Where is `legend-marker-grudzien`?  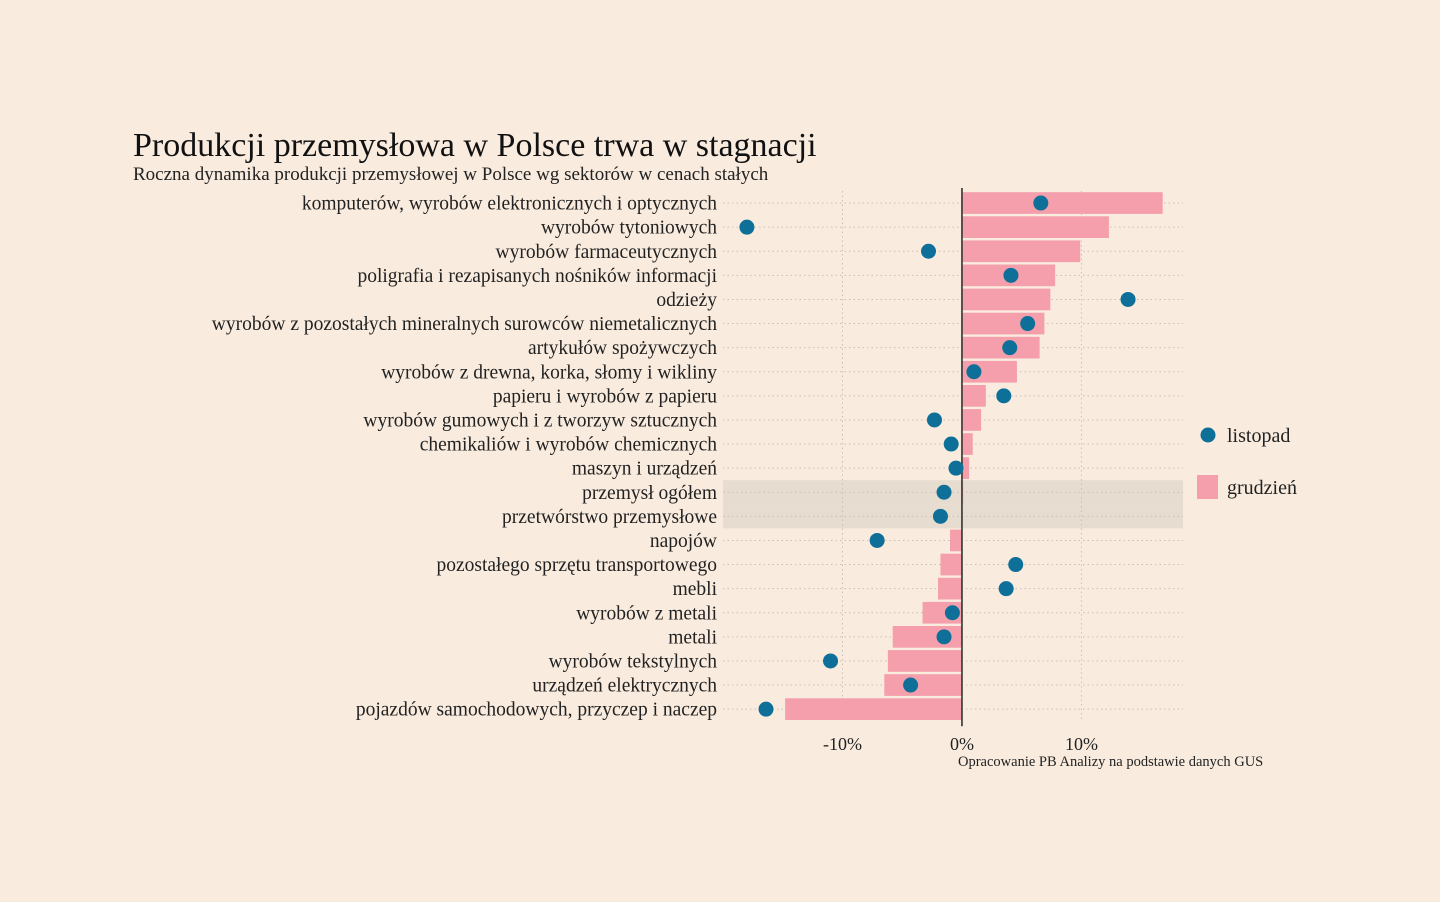
legend-marker-grudzien is located at coordinates (1207, 487).